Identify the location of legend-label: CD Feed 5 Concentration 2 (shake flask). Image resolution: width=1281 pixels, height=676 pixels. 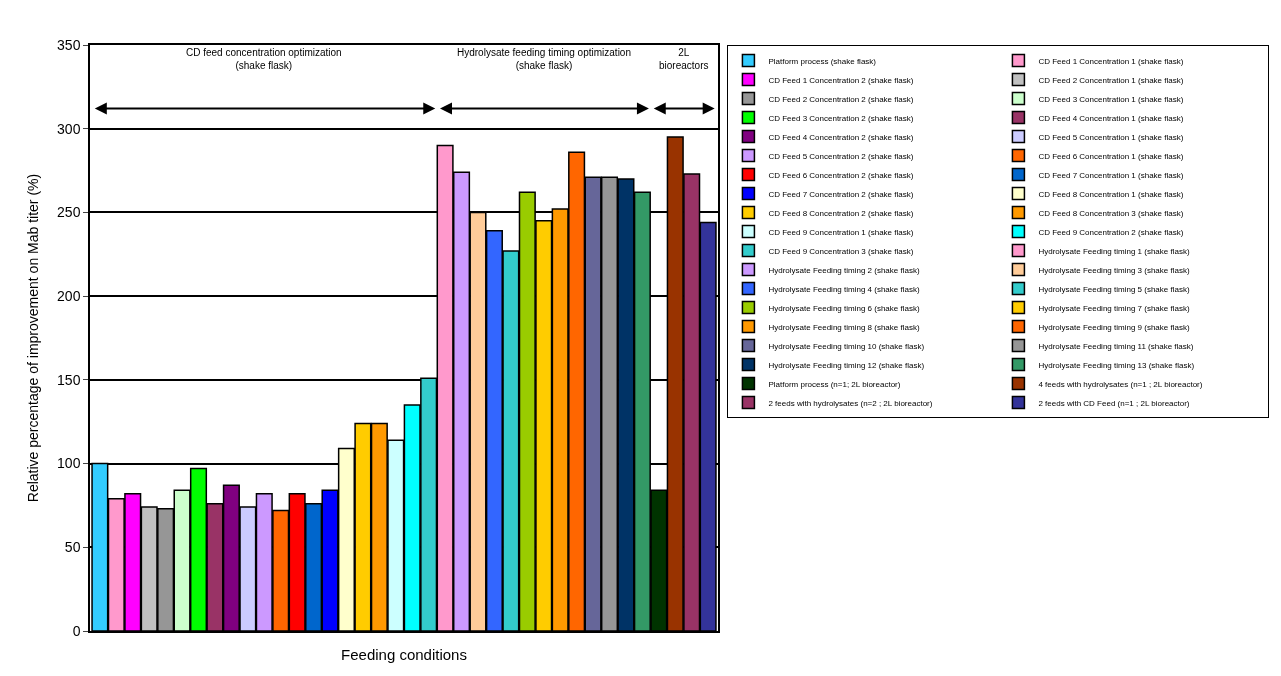
(841, 156).